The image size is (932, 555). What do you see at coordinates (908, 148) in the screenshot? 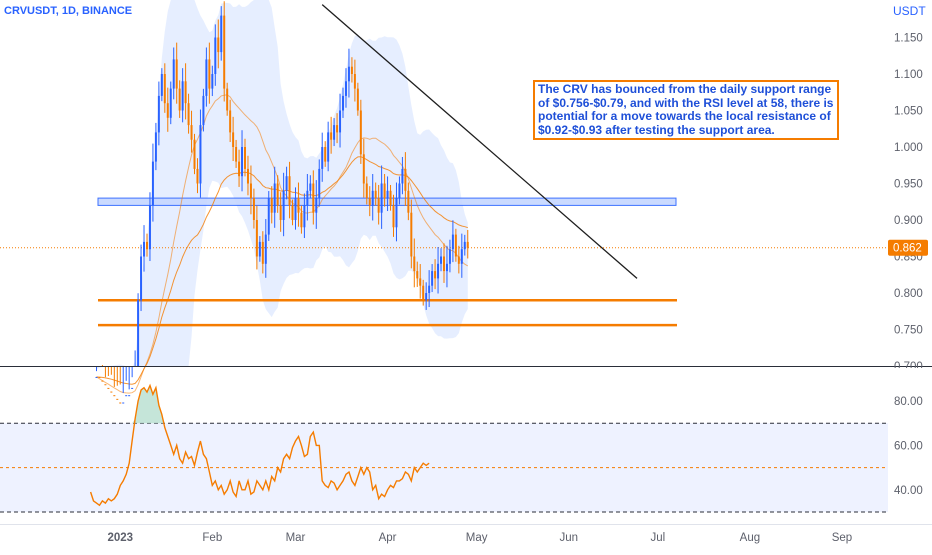
I see `price-tick-label: 1.000` at bounding box center [908, 148].